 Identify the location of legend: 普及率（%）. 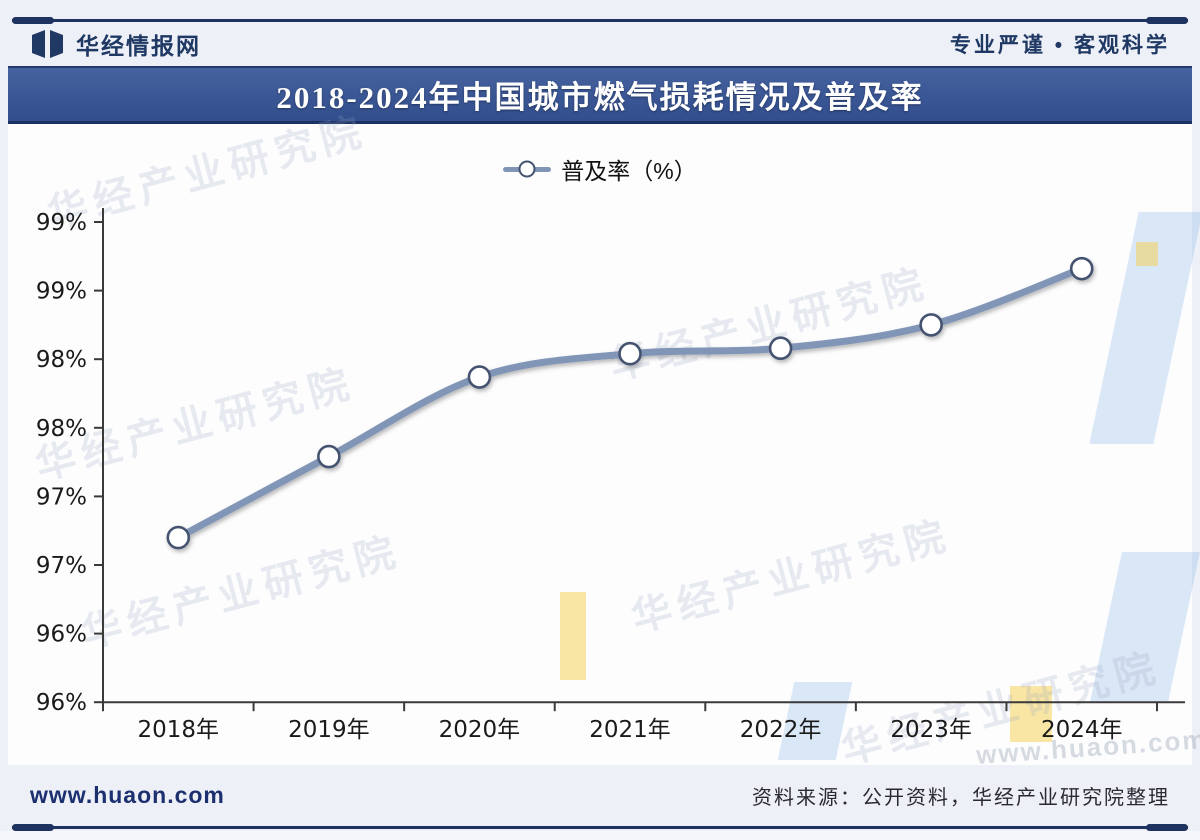
(600, 169).